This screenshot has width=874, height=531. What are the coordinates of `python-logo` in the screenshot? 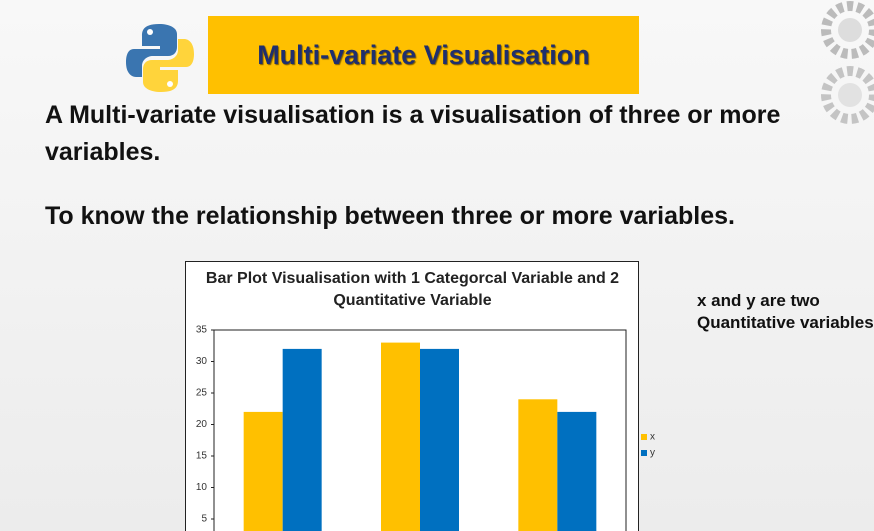 It's located at (160, 58).